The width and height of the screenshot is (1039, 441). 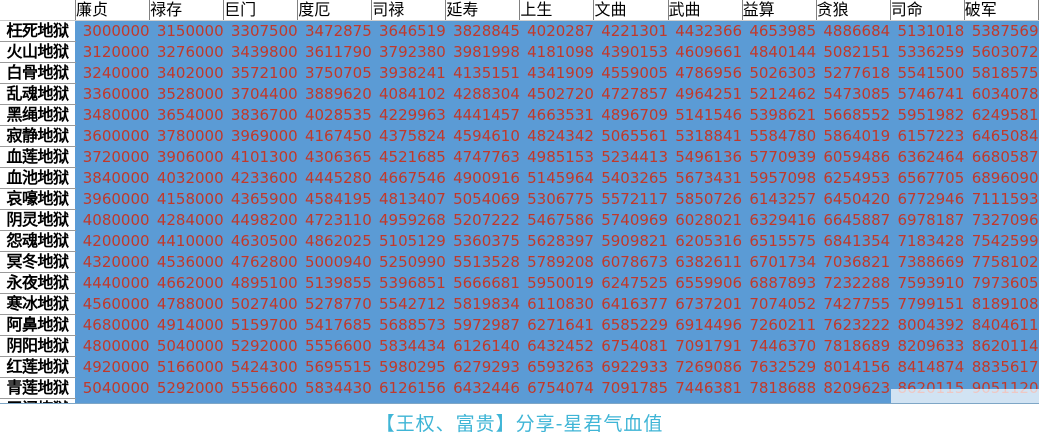 What do you see at coordinates (482, 31) in the screenshot?
I see `data-cell: 3828845` at bounding box center [482, 31].